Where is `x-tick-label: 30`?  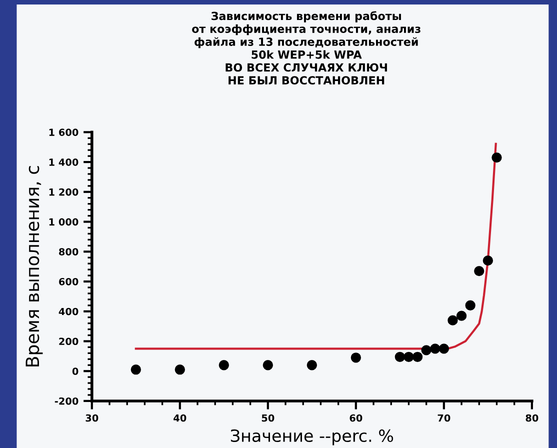
x-tick-label: 30 is located at coordinates (92, 418).